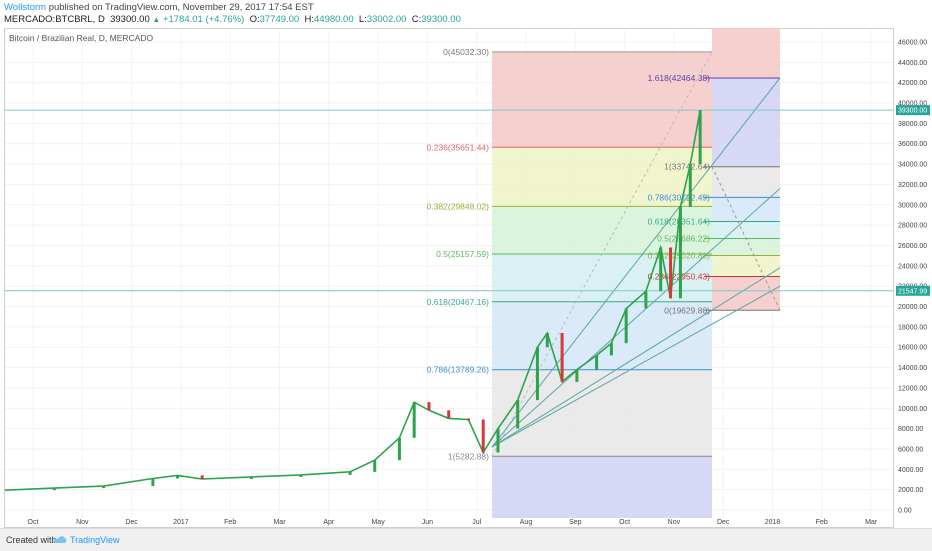 This screenshot has width=932, height=551. What do you see at coordinates (309, 19) in the screenshot?
I see `high-label: H:` at bounding box center [309, 19].